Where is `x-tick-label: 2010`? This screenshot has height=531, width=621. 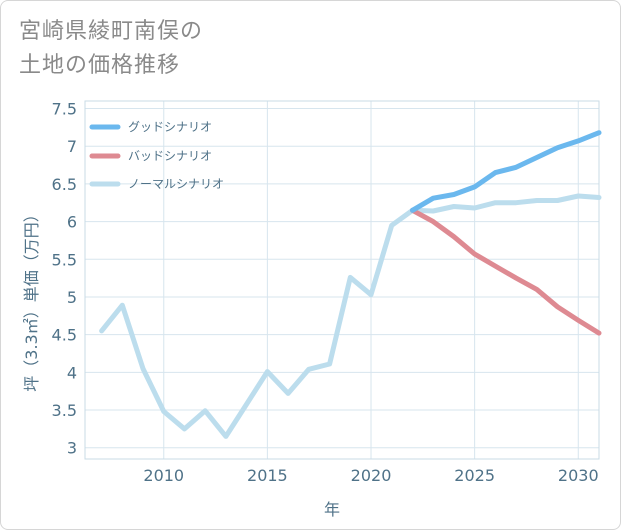
x-tick-label: 2010 is located at coordinates (163, 475).